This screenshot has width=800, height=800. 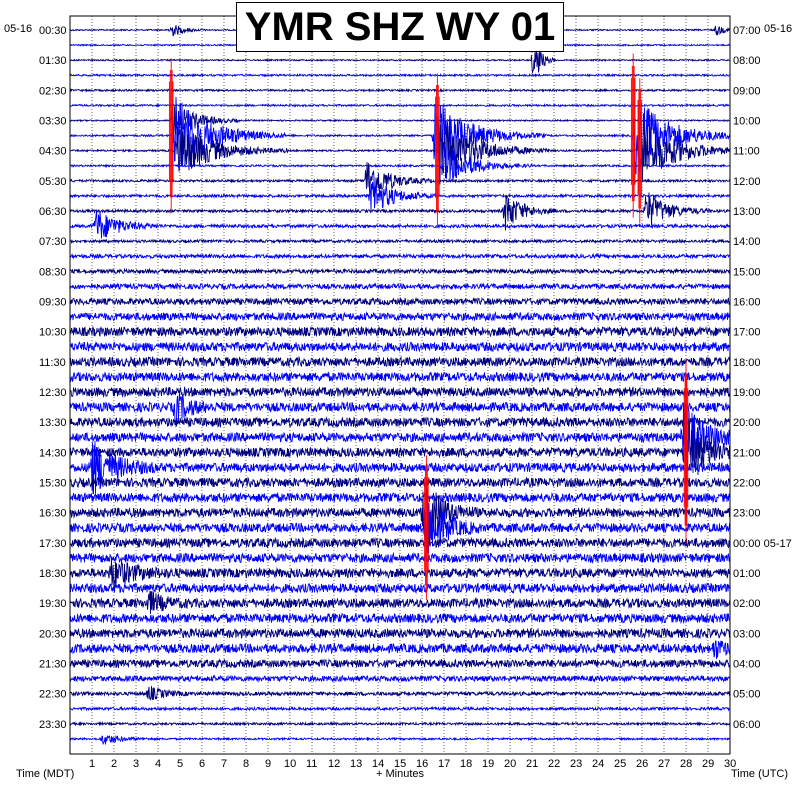 What do you see at coordinates (686, 764) in the screenshot?
I see `minute-tick-label: 28` at bounding box center [686, 764].